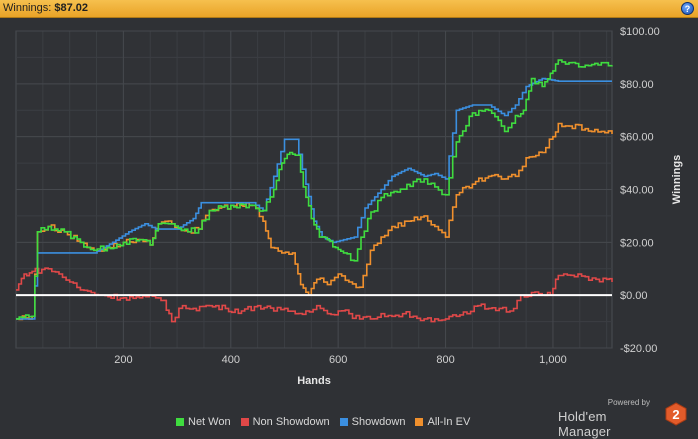 Image resolution: width=698 pixels, height=439 pixels. I want to click on legend-item-net-won: Net Won, so click(203, 422).